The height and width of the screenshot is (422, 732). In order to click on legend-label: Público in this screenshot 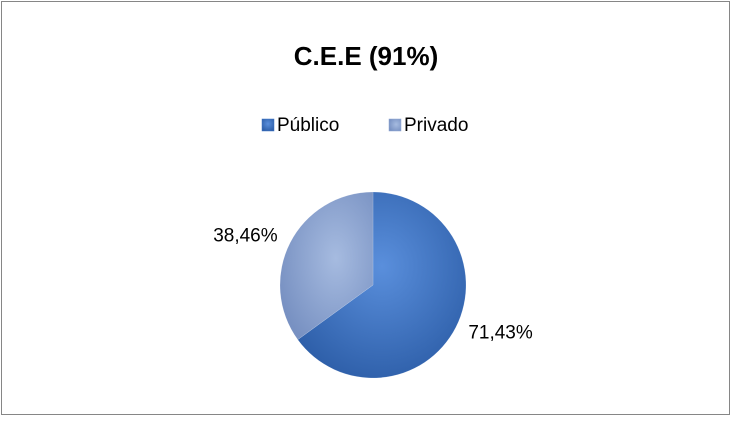, I will do `click(308, 125)`.